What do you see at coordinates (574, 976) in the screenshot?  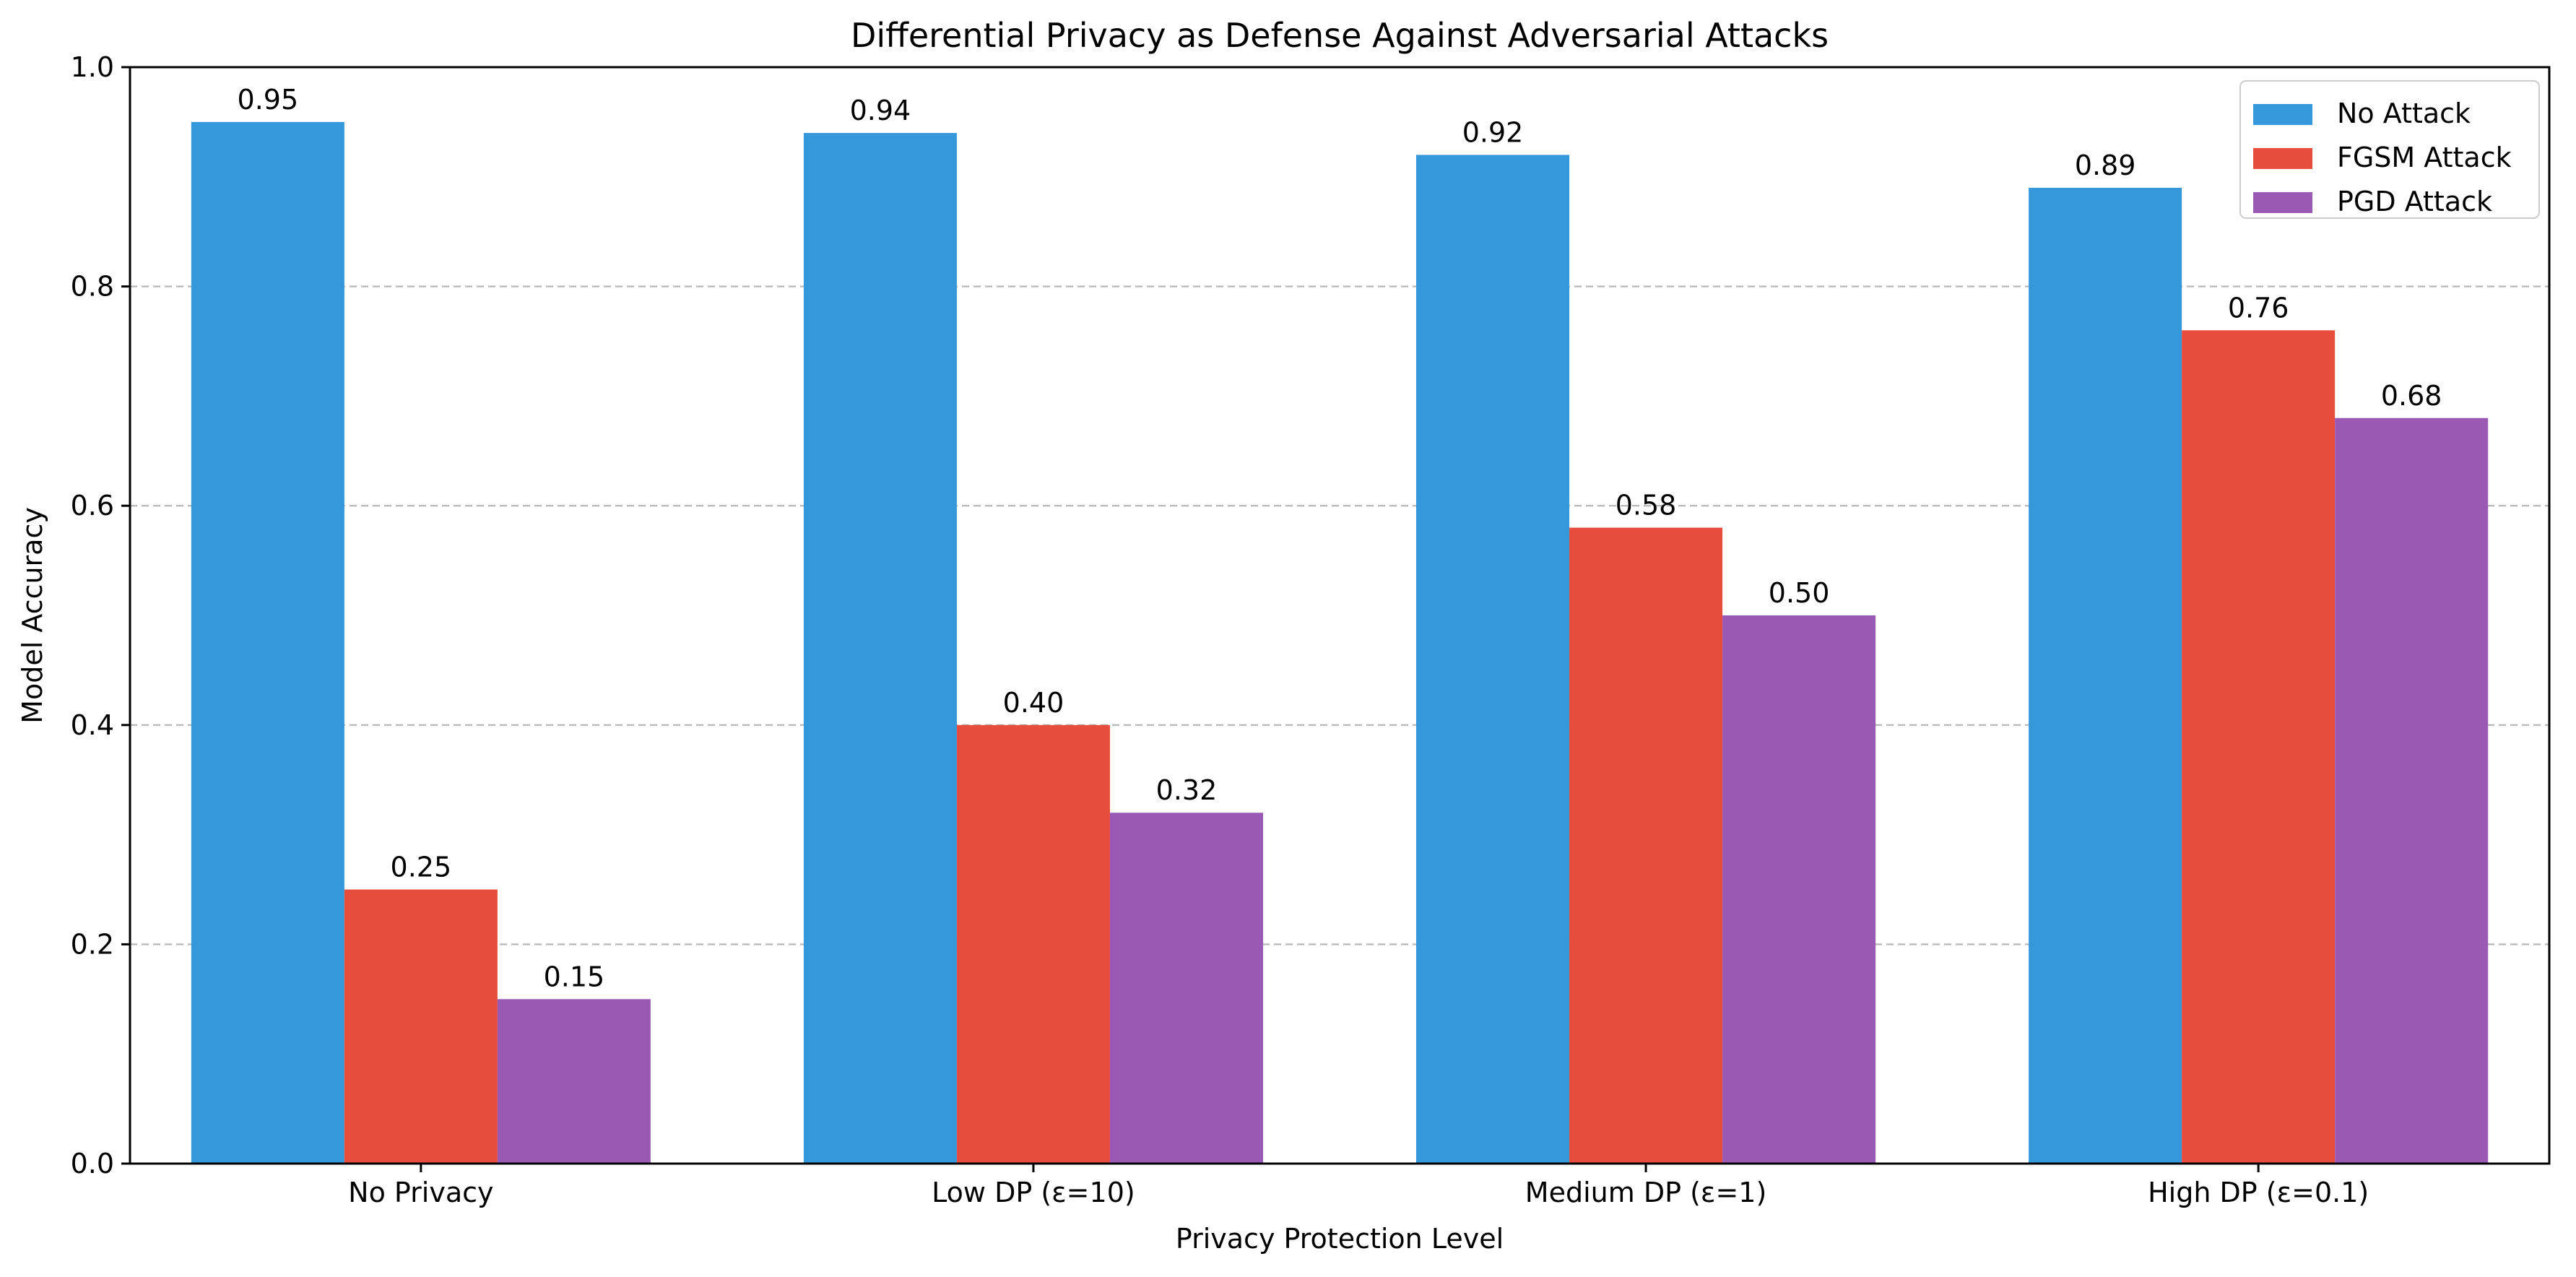 I see `data-label: 0.15` at bounding box center [574, 976].